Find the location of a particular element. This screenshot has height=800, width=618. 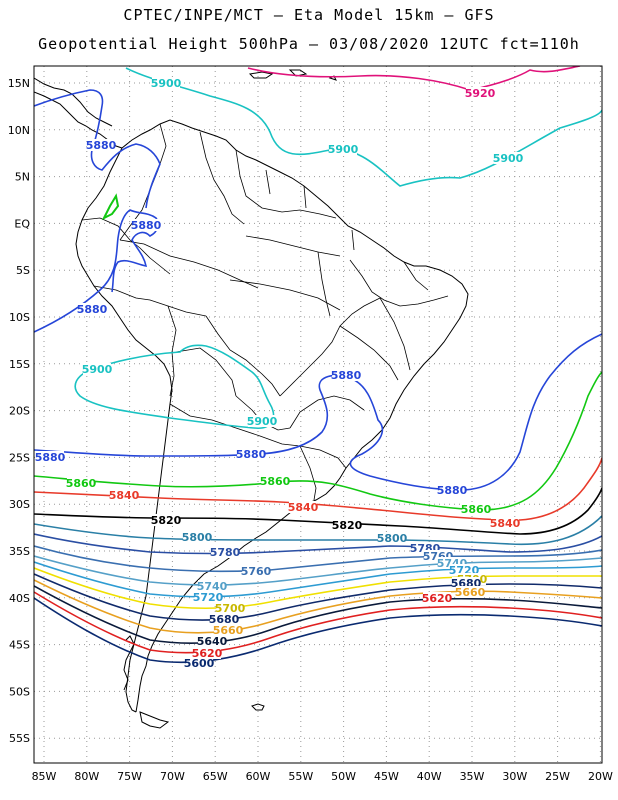

chile-islands is located at coordinates (129, 663).